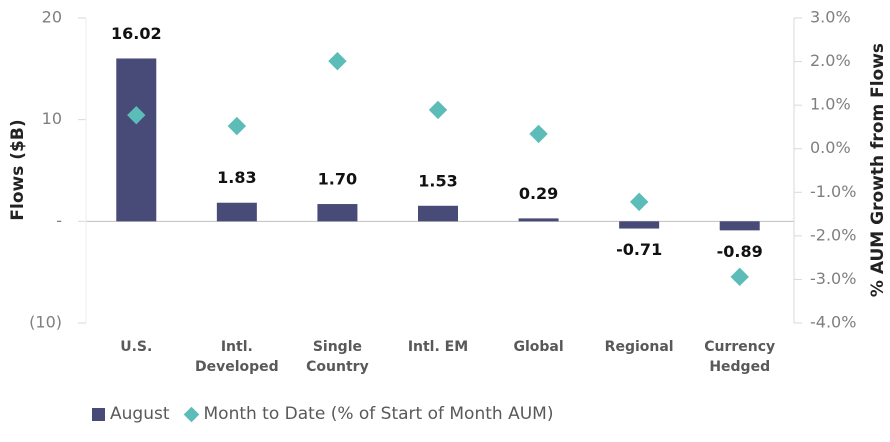  Describe the element at coordinates (337, 179) in the screenshot. I see `data-label: 1.70` at that location.